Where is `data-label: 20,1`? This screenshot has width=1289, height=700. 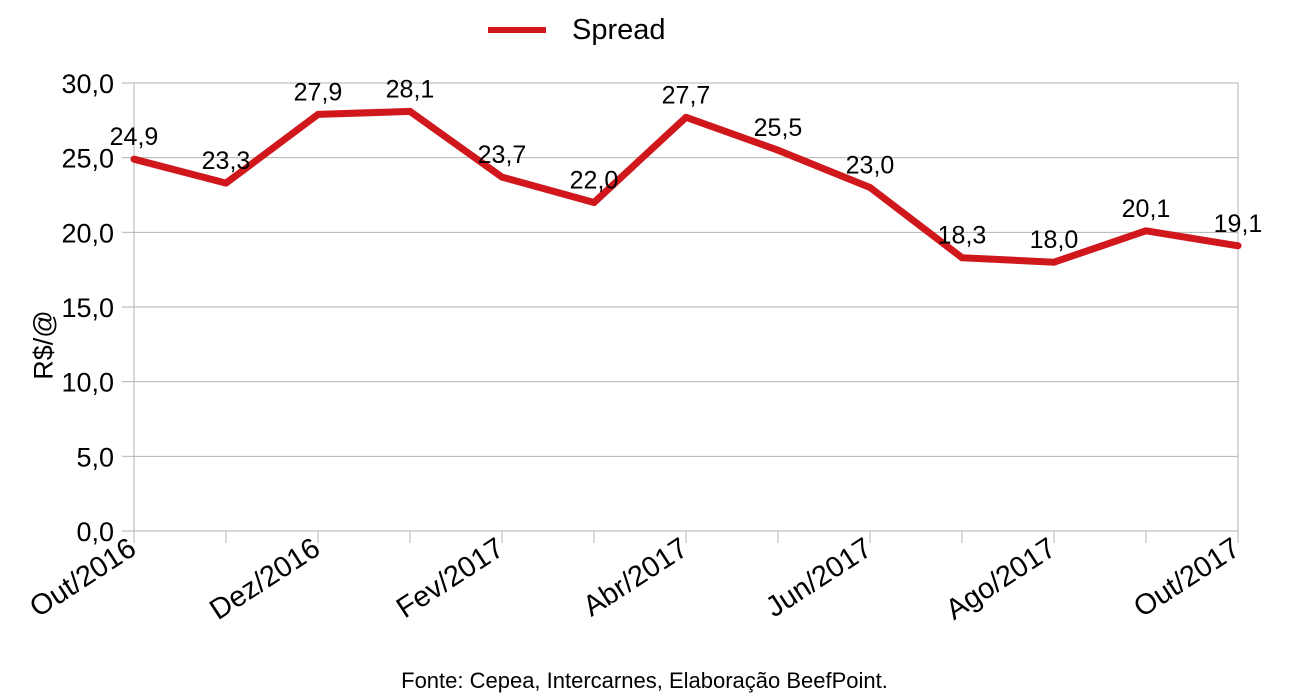 data-label: 20,1 is located at coordinates (1146, 209).